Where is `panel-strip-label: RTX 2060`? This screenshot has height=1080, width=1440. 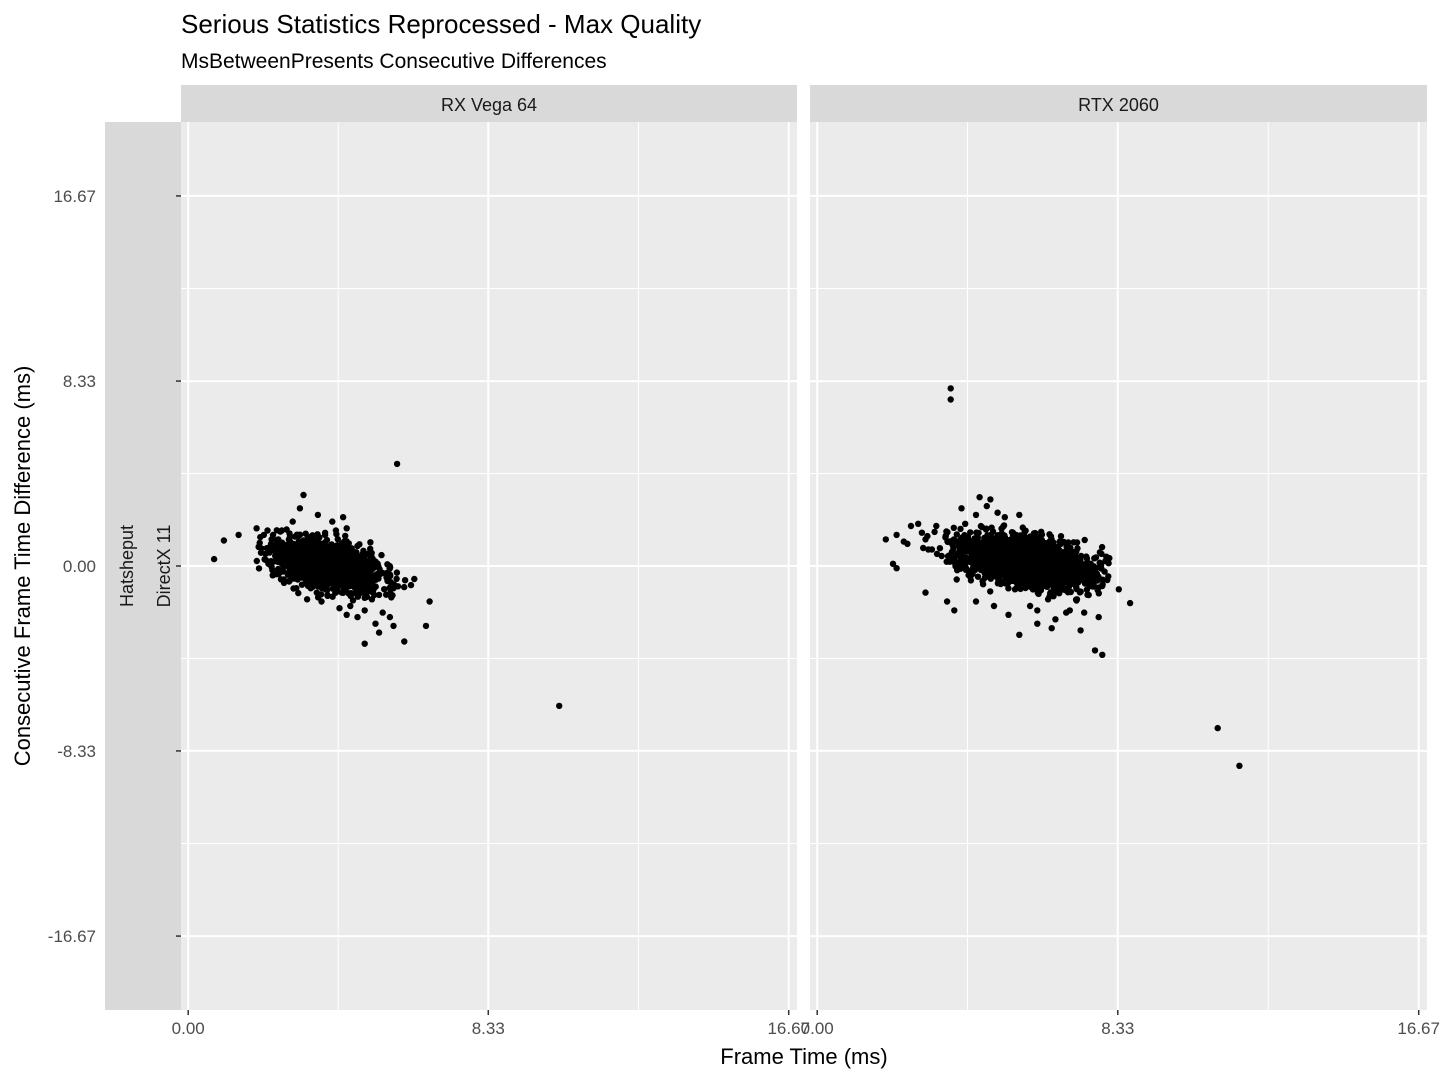
panel-strip-label: RTX 2060 is located at coordinates (1118, 105).